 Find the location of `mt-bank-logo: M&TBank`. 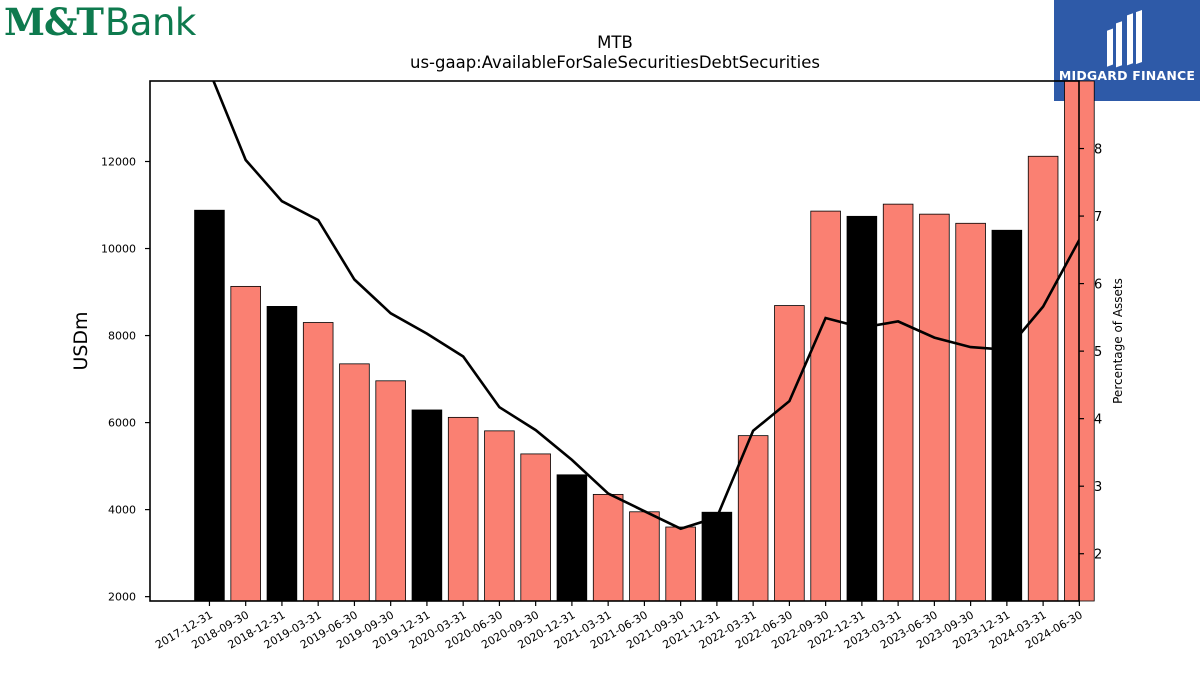

mt-bank-logo: M&TBank is located at coordinates (100, 22).